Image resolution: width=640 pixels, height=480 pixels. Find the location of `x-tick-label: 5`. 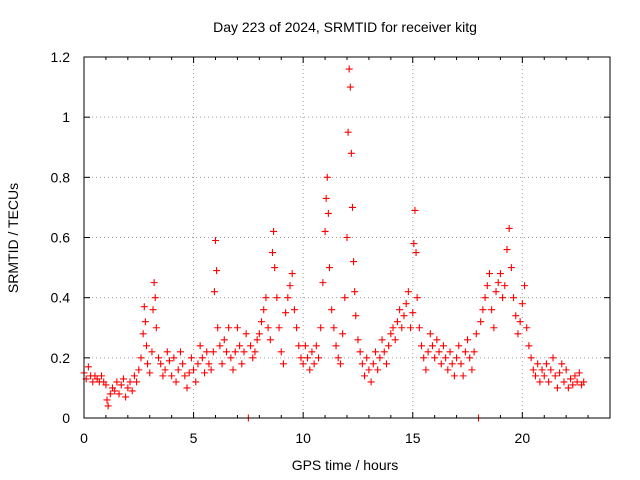

x-tick-label: 5 is located at coordinates (194, 438).